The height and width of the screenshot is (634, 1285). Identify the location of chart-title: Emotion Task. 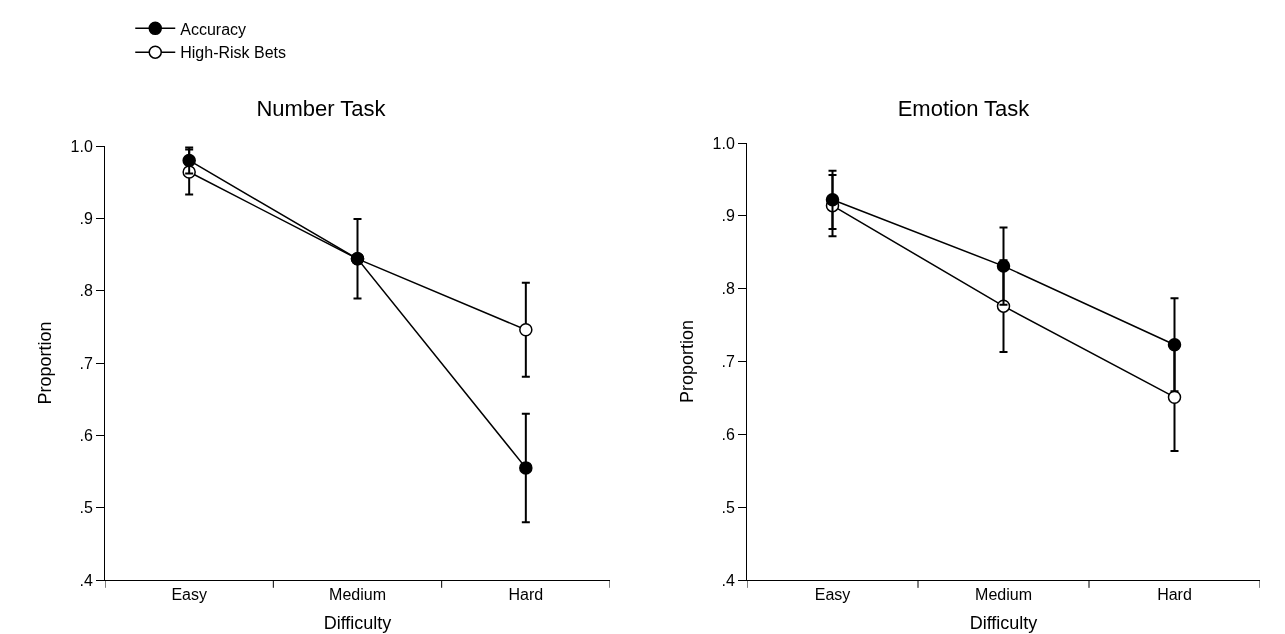
(964, 108).